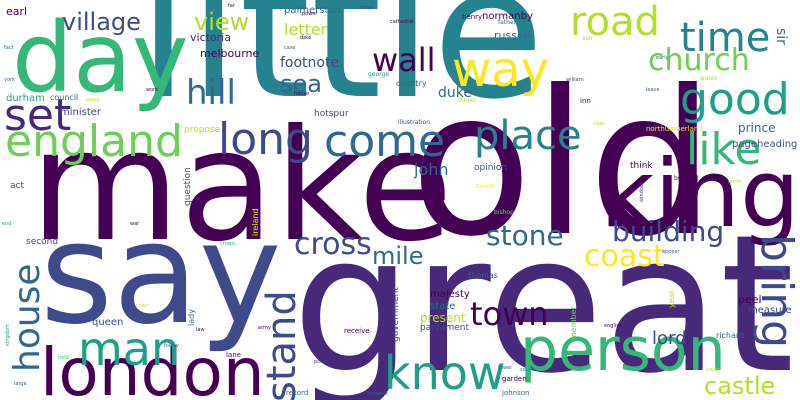 Image resolution: width=800 pixels, height=400 pixels. What do you see at coordinates (730, 335) in the screenshot?
I see `word: richard` at bounding box center [730, 335].